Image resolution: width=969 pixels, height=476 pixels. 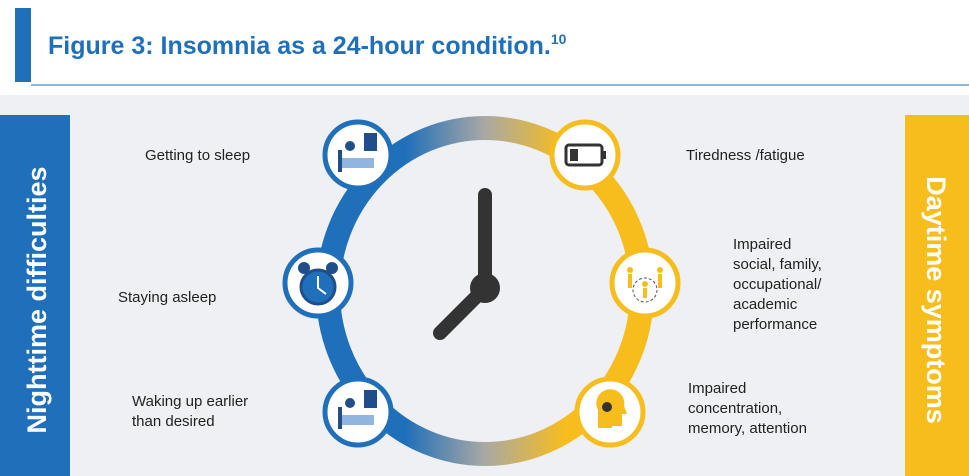 What do you see at coordinates (173, 421) in the screenshot?
I see `item-label: than desired` at bounding box center [173, 421].